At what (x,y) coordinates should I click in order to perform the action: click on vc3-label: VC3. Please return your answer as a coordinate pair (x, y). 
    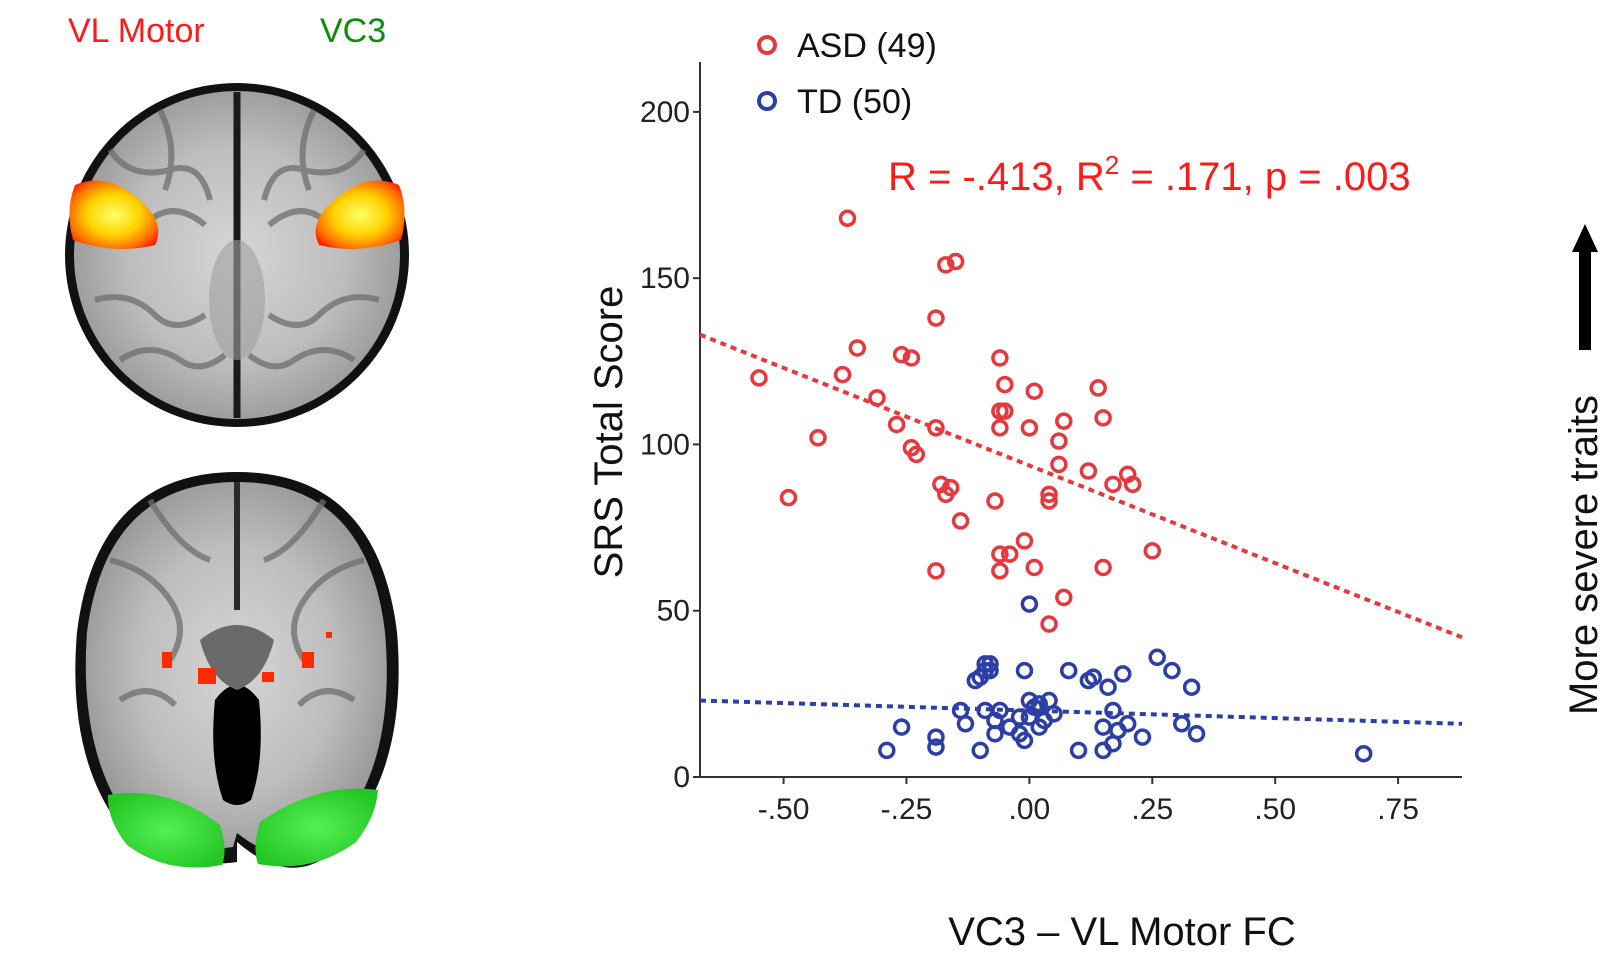
    Looking at the image, I should click on (353, 31).